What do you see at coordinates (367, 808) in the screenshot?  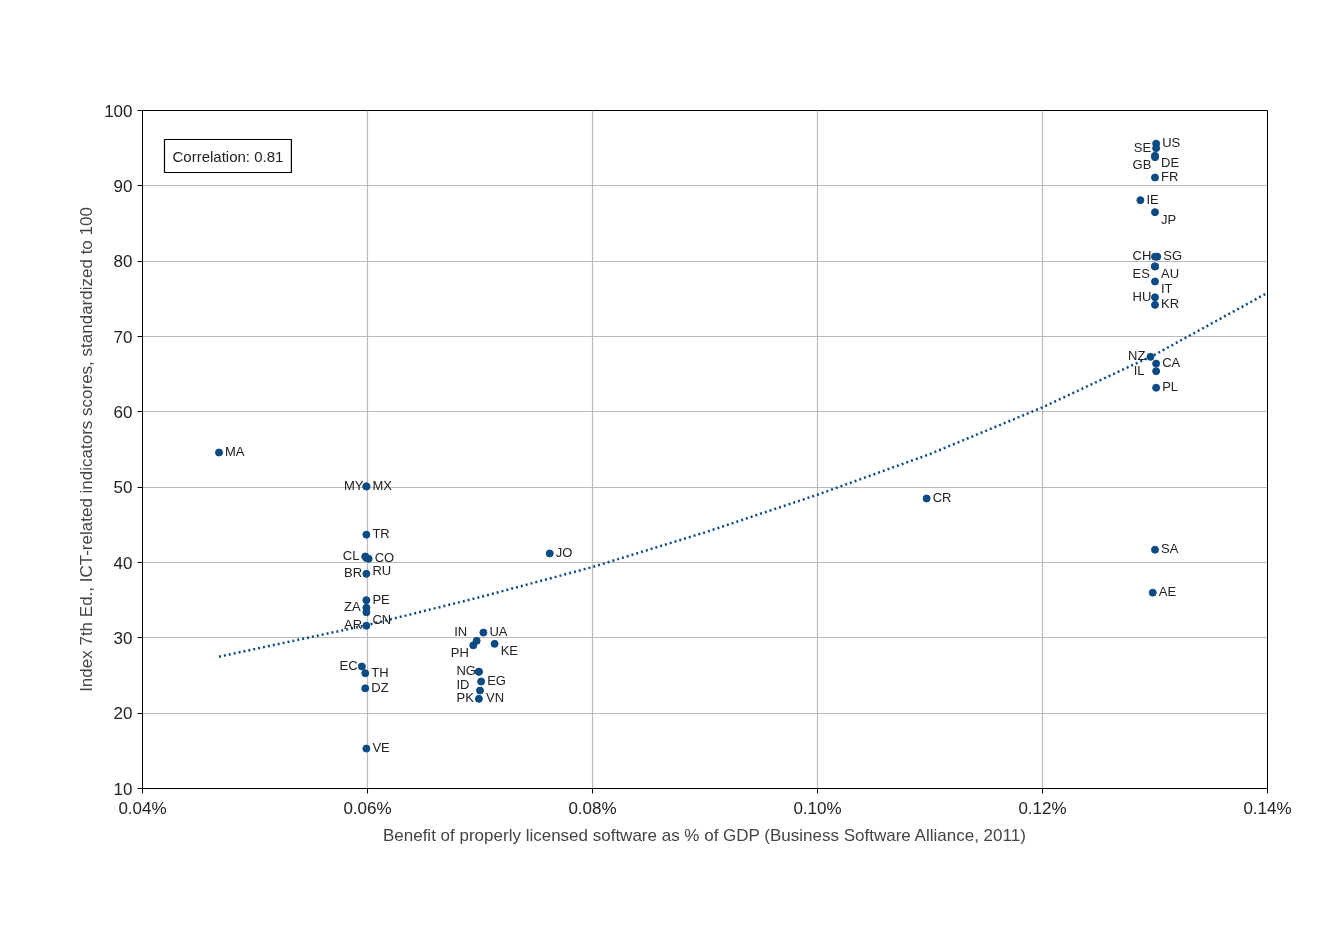 I see `x-tick-label: 0.06%` at bounding box center [367, 808].